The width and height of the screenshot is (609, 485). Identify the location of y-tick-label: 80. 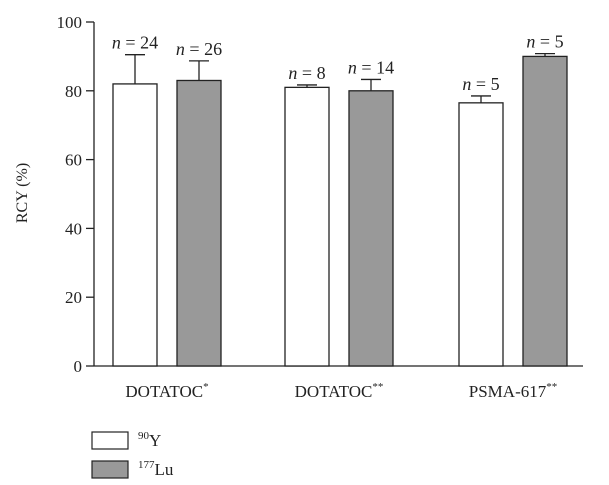
(73, 91).